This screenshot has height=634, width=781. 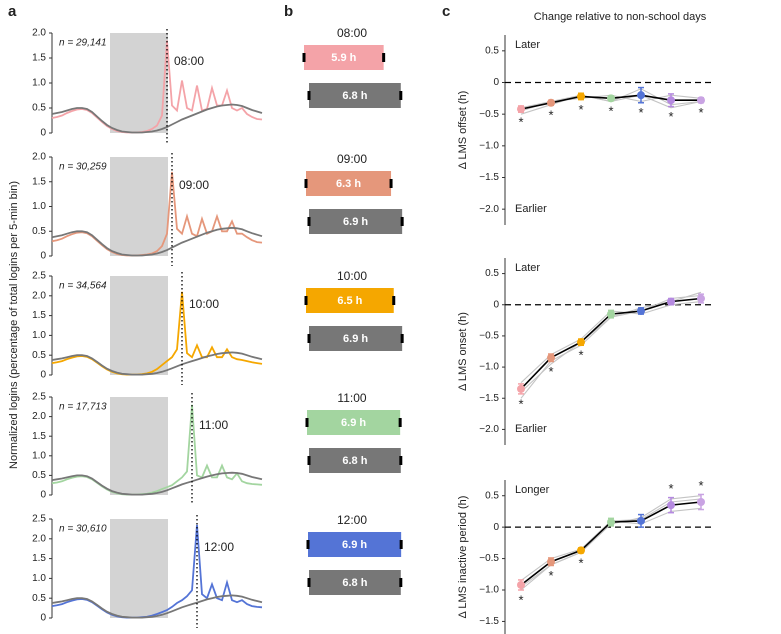 What do you see at coordinates (531, 429) in the screenshot?
I see `direction-label: Earlier` at bounding box center [531, 429].